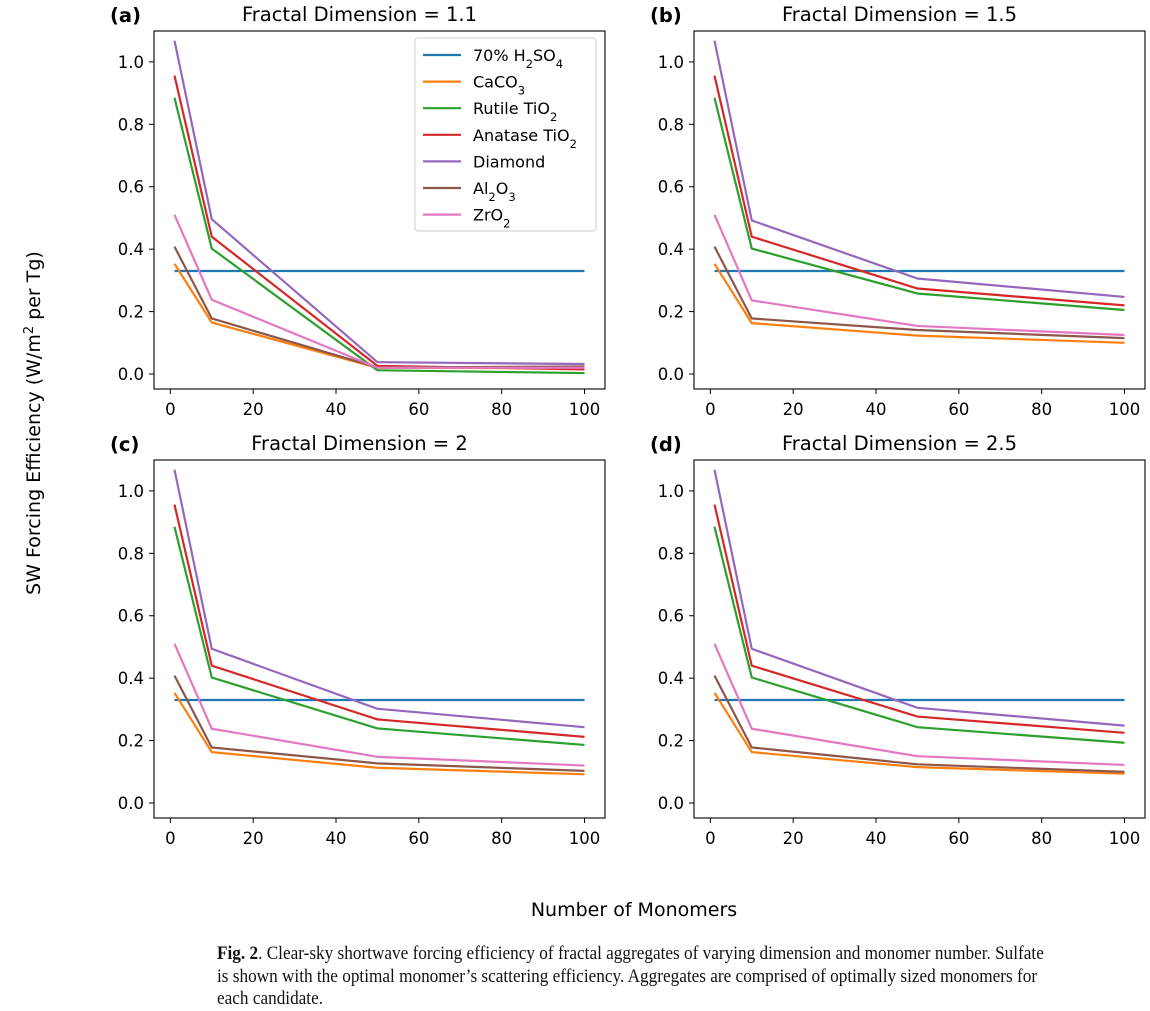 The width and height of the screenshot is (1150, 1011). What do you see at coordinates (494, 191) in the screenshot?
I see `legend-label: Al2O3` at bounding box center [494, 191].